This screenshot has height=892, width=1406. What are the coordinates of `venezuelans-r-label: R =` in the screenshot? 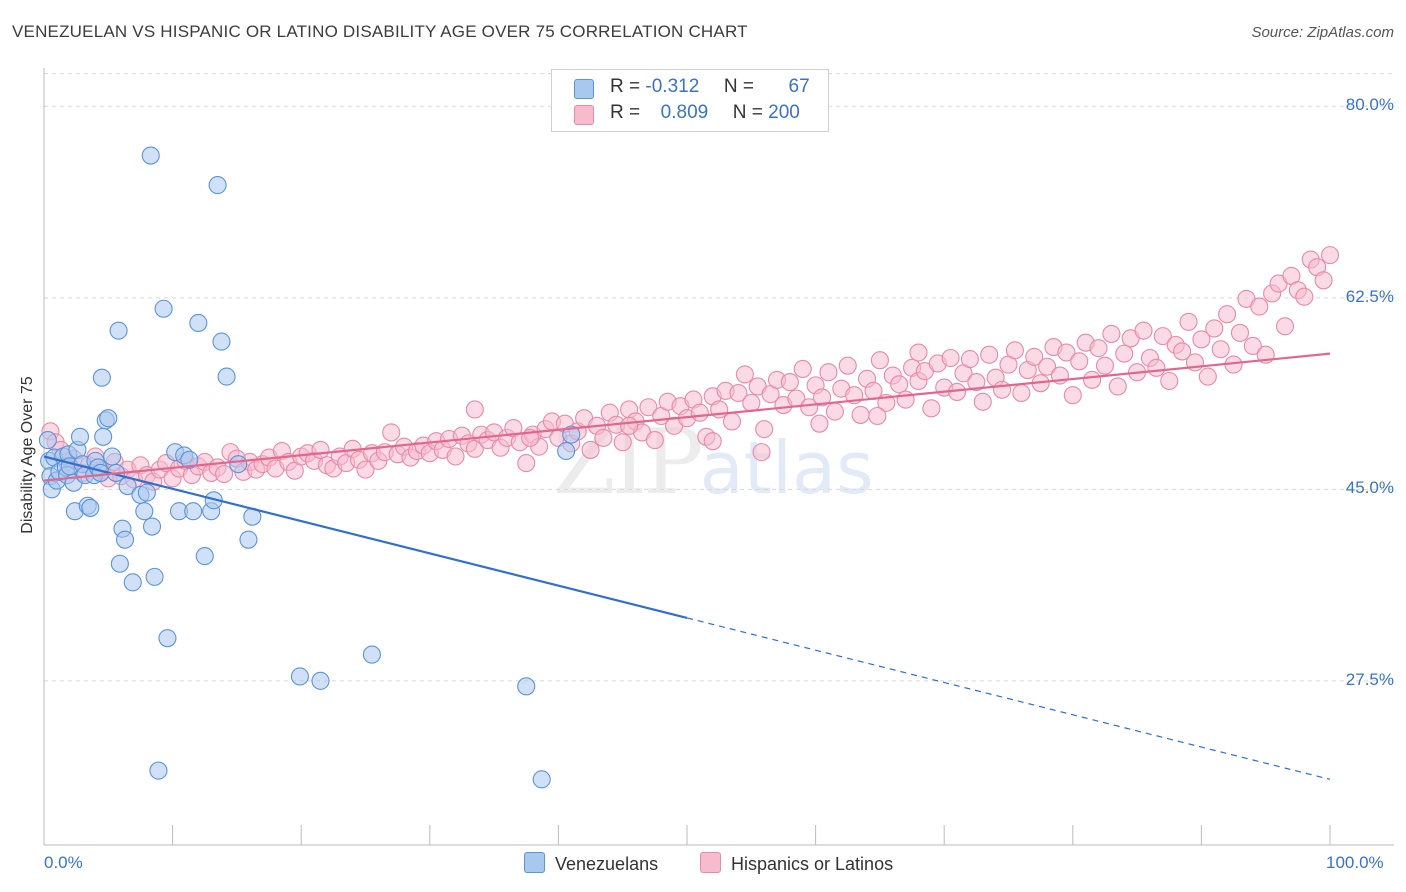 It's located at (625, 86).